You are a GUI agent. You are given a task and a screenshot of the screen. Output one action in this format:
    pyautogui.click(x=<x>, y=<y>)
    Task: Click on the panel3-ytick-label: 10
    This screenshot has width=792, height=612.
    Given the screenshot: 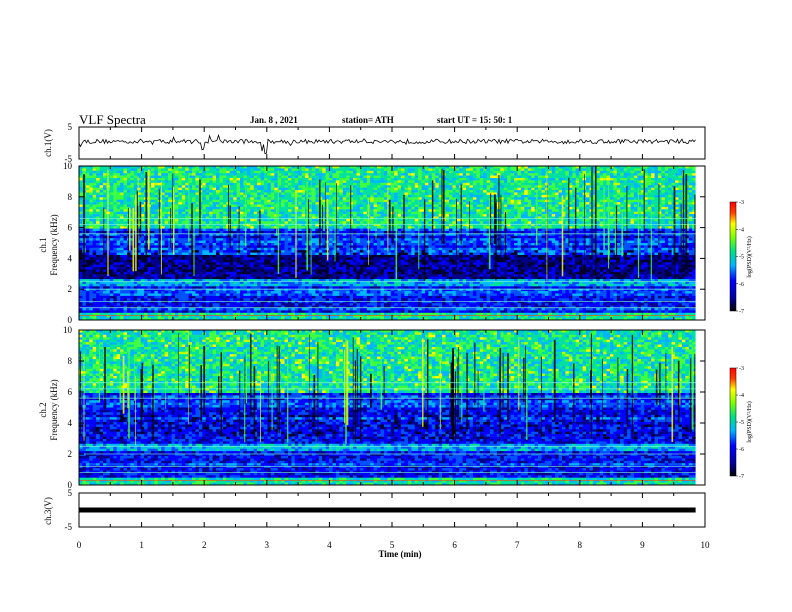 What is the action you would take?
    pyautogui.click(x=68, y=330)
    